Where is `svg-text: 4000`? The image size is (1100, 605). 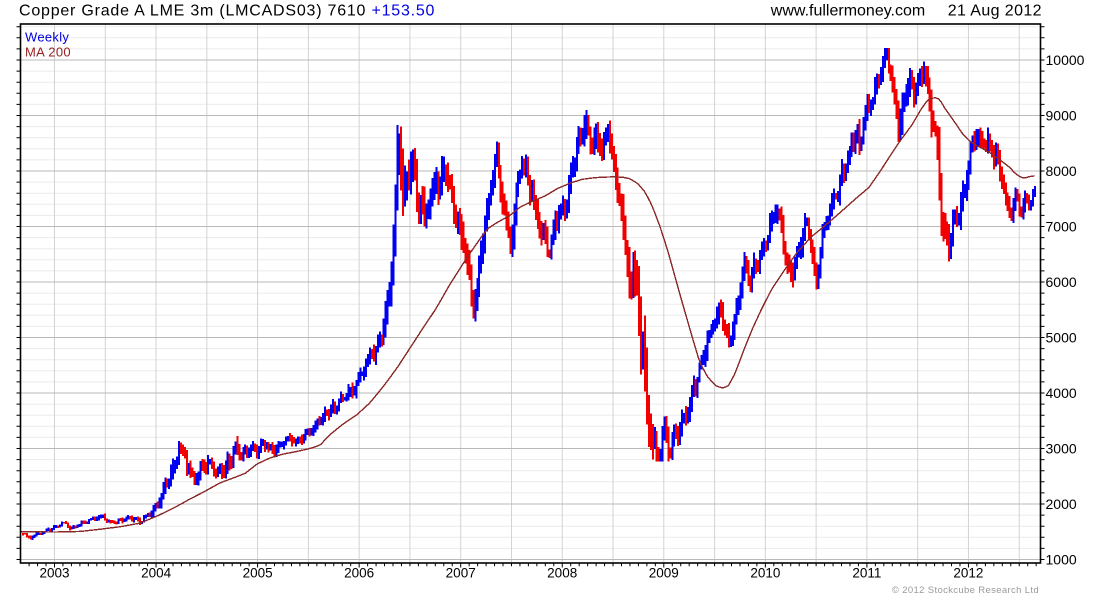 svg-text: 4000 is located at coordinates (1061, 393).